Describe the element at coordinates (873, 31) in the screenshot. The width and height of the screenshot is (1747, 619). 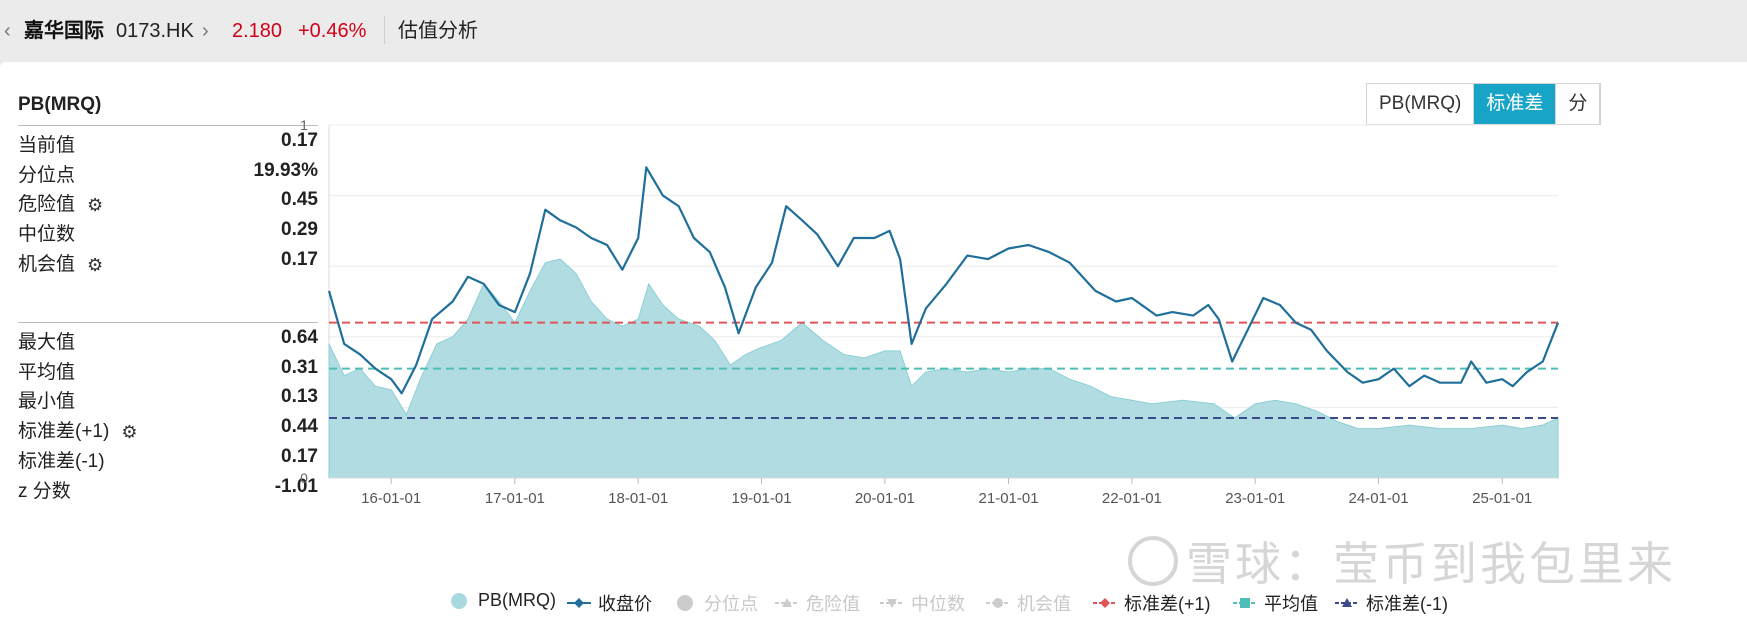
I see `top-header: ‹ 嘉华国际 0173.HK › 2.180 +0.46% 估值分析` at that location.